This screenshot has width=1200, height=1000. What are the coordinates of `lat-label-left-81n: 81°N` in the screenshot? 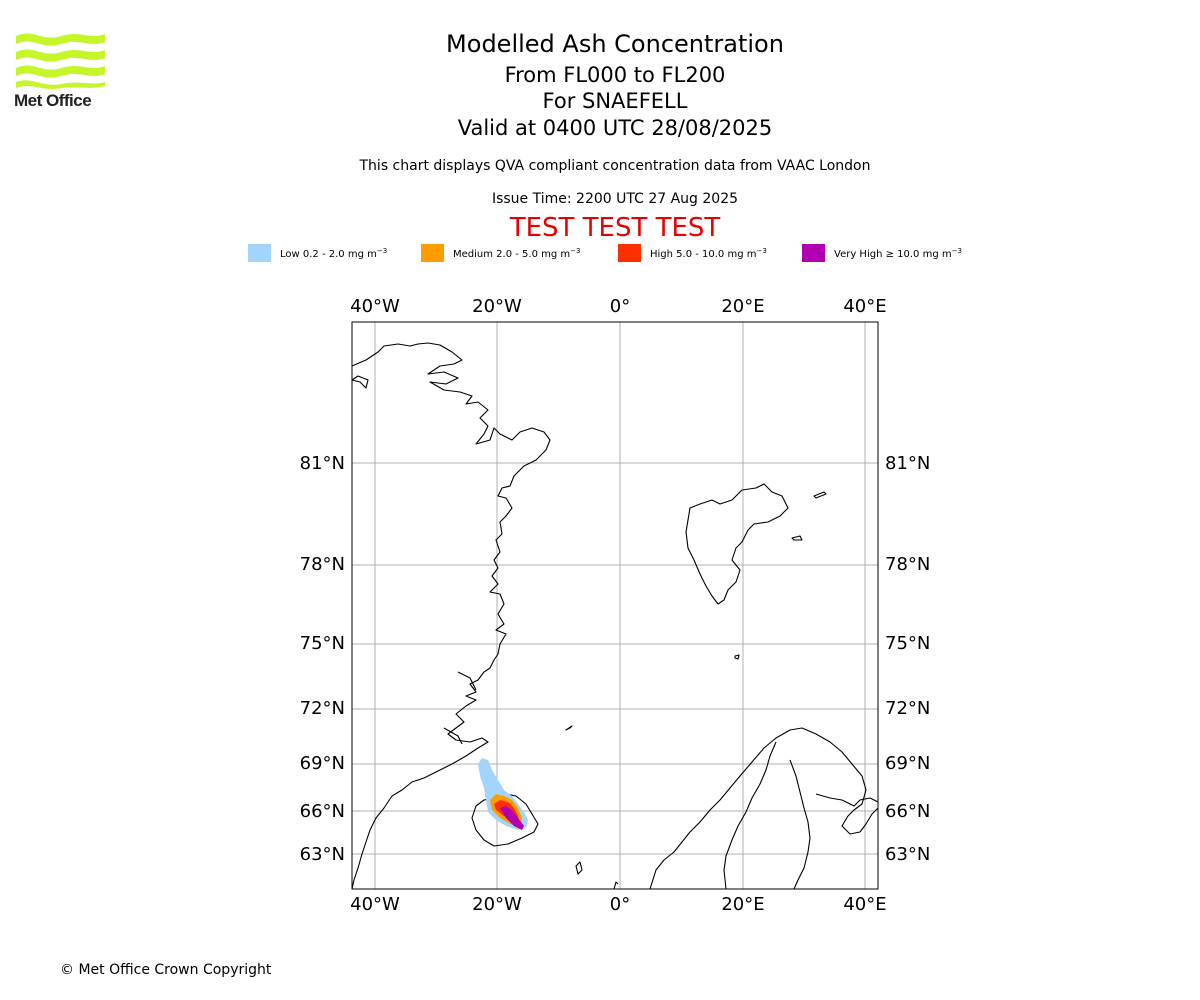 It's located at (322, 463).